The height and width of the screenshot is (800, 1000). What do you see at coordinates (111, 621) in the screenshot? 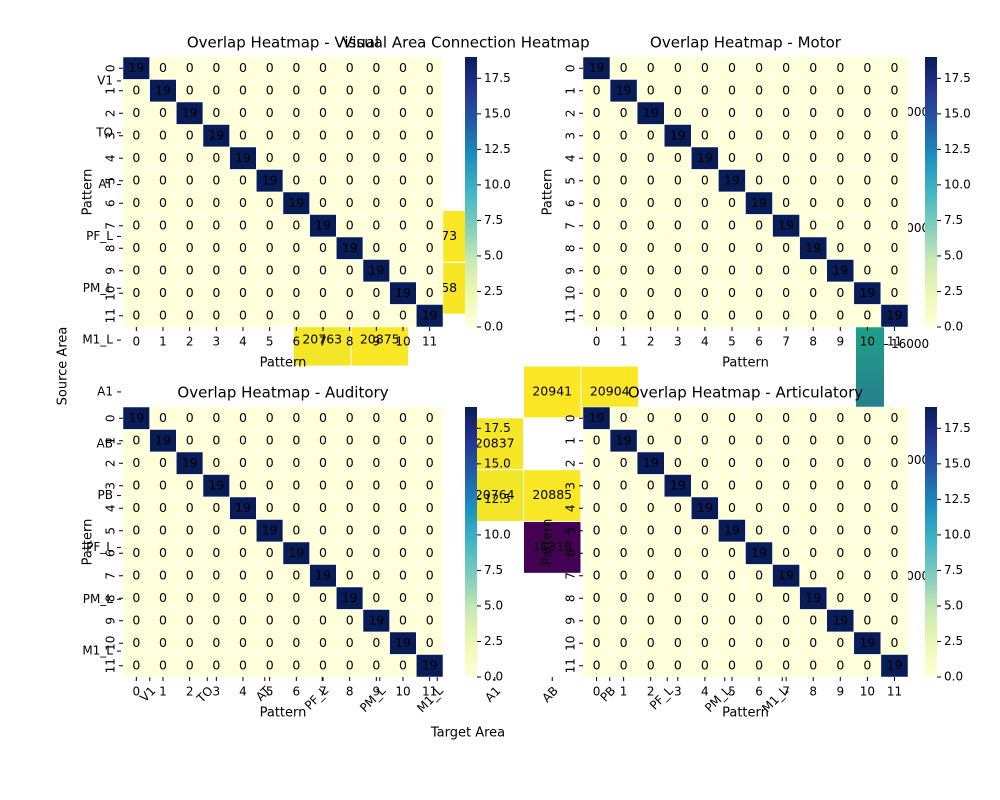
I see `y-tick-label: 9` at bounding box center [111, 621].